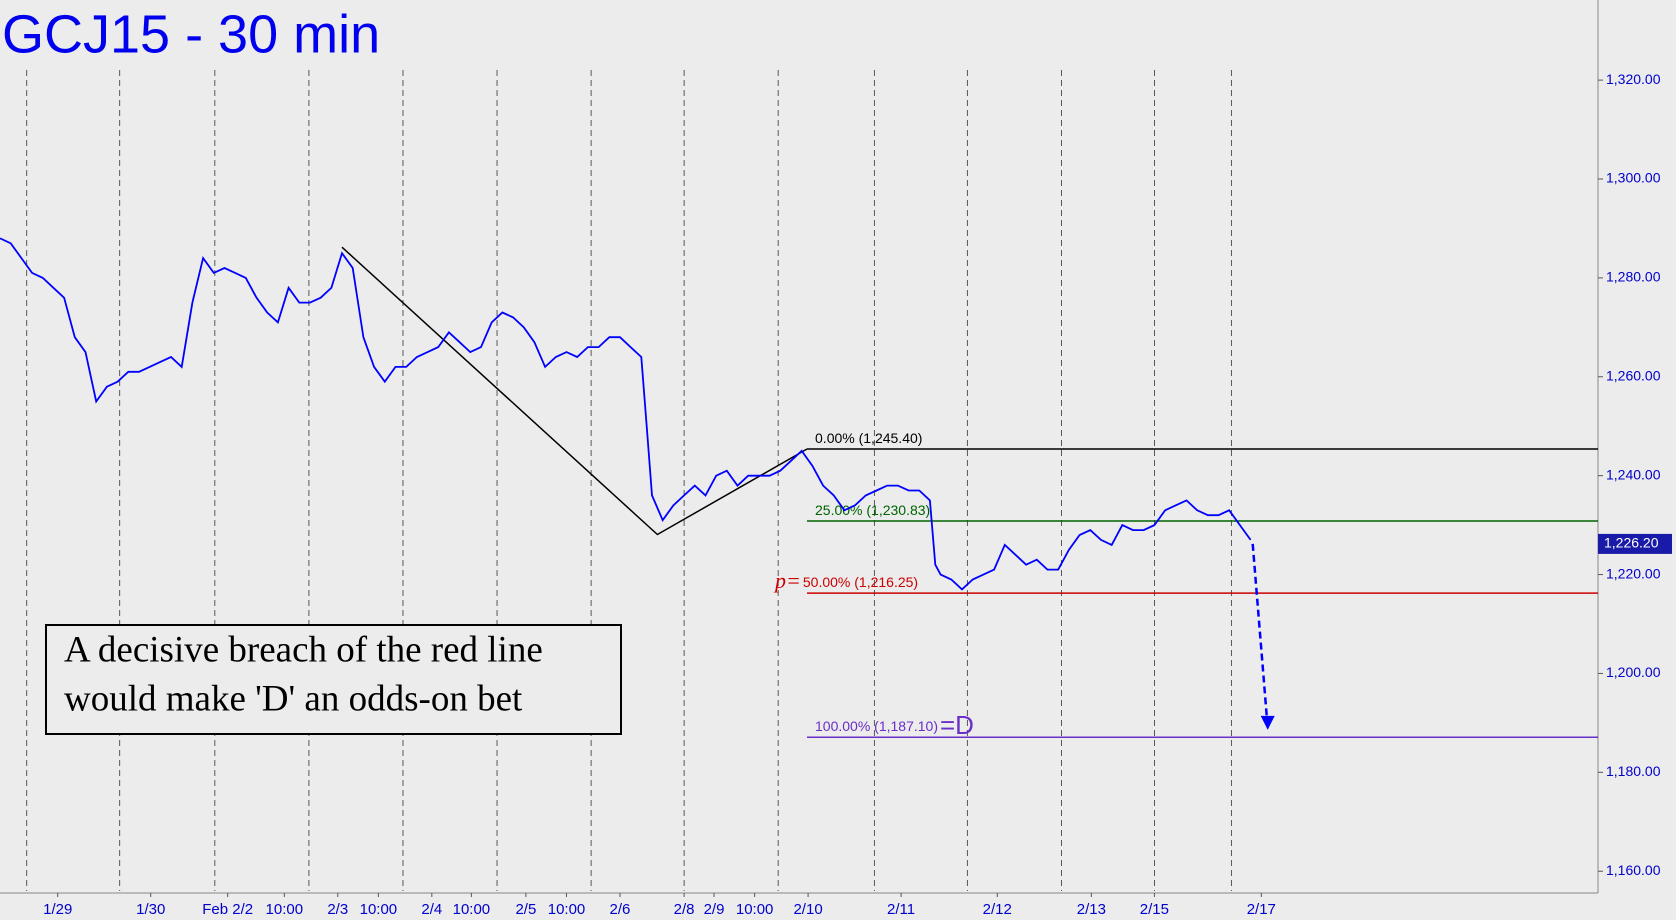 The width and height of the screenshot is (1676, 920). What do you see at coordinates (901, 909) in the screenshot?
I see `x-tick-label: 2/11` at bounding box center [901, 909].